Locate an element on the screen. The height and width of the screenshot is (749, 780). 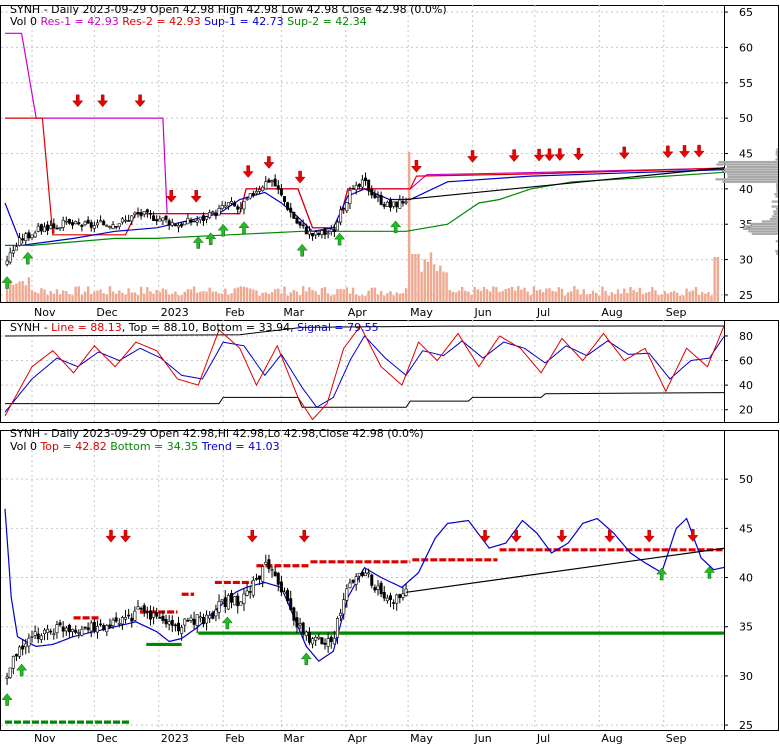
trend-ytick-label-5: 25 is located at coordinates (746, 725).